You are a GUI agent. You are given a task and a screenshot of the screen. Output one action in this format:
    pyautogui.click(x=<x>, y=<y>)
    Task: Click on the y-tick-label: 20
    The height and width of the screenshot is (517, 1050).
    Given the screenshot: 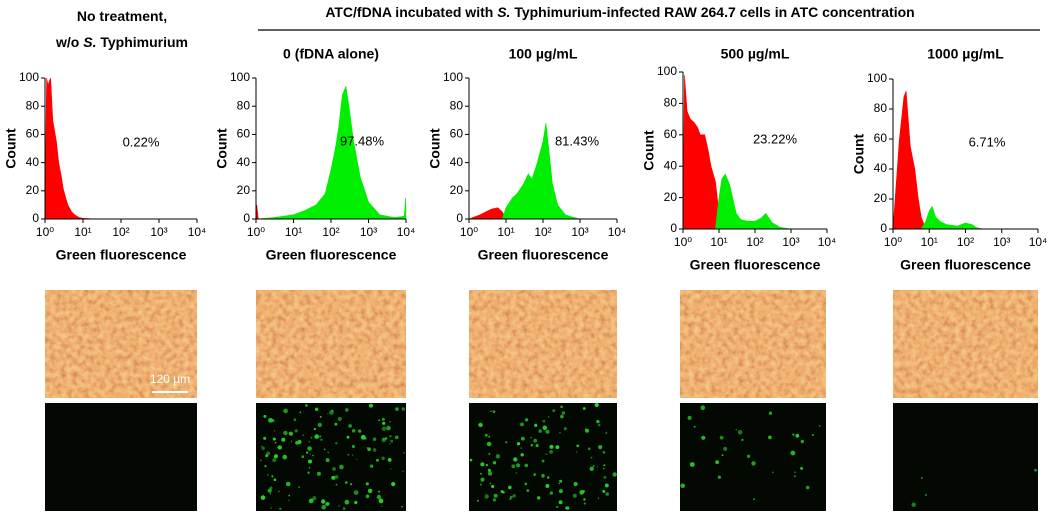 What is the action you would take?
    pyautogui.click(x=33, y=190)
    